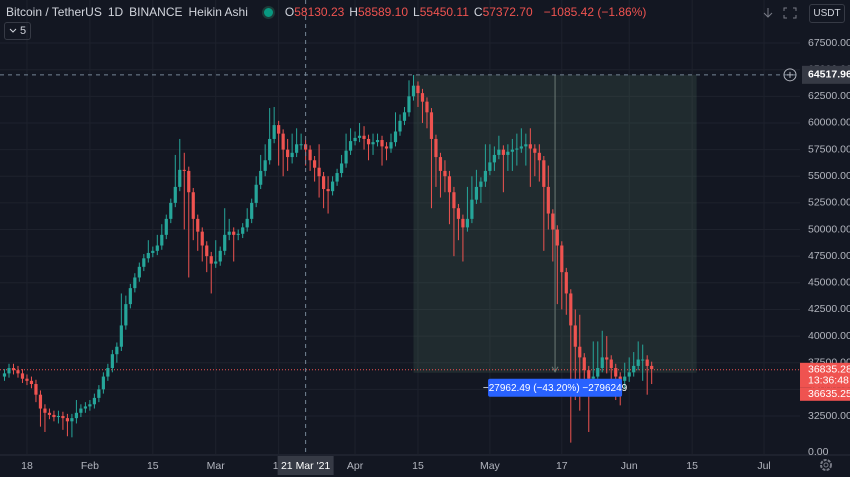  What do you see at coordinates (490, 466) in the screenshot?
I see `x-tick-label: May` at bounding box center [490, 466].